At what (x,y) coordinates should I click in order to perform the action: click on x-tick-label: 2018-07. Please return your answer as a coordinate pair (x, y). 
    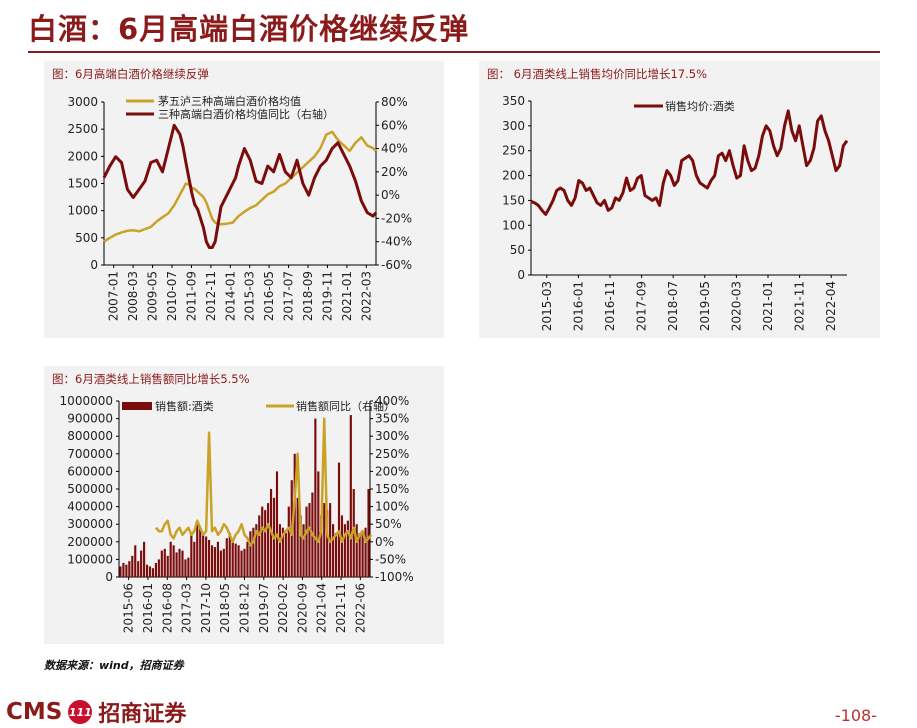
    Looking at the image, I should click on (673, 306).